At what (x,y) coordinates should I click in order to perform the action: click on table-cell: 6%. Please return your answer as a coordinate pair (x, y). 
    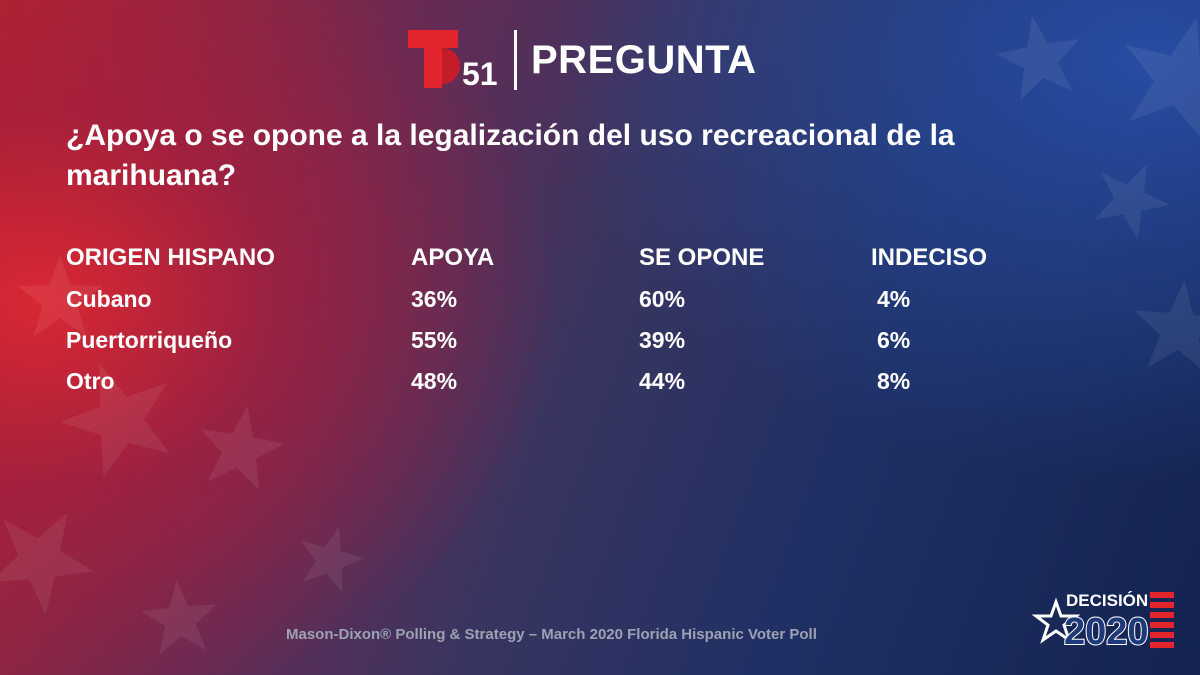
    Looking at the image, I should click on (894, 340).